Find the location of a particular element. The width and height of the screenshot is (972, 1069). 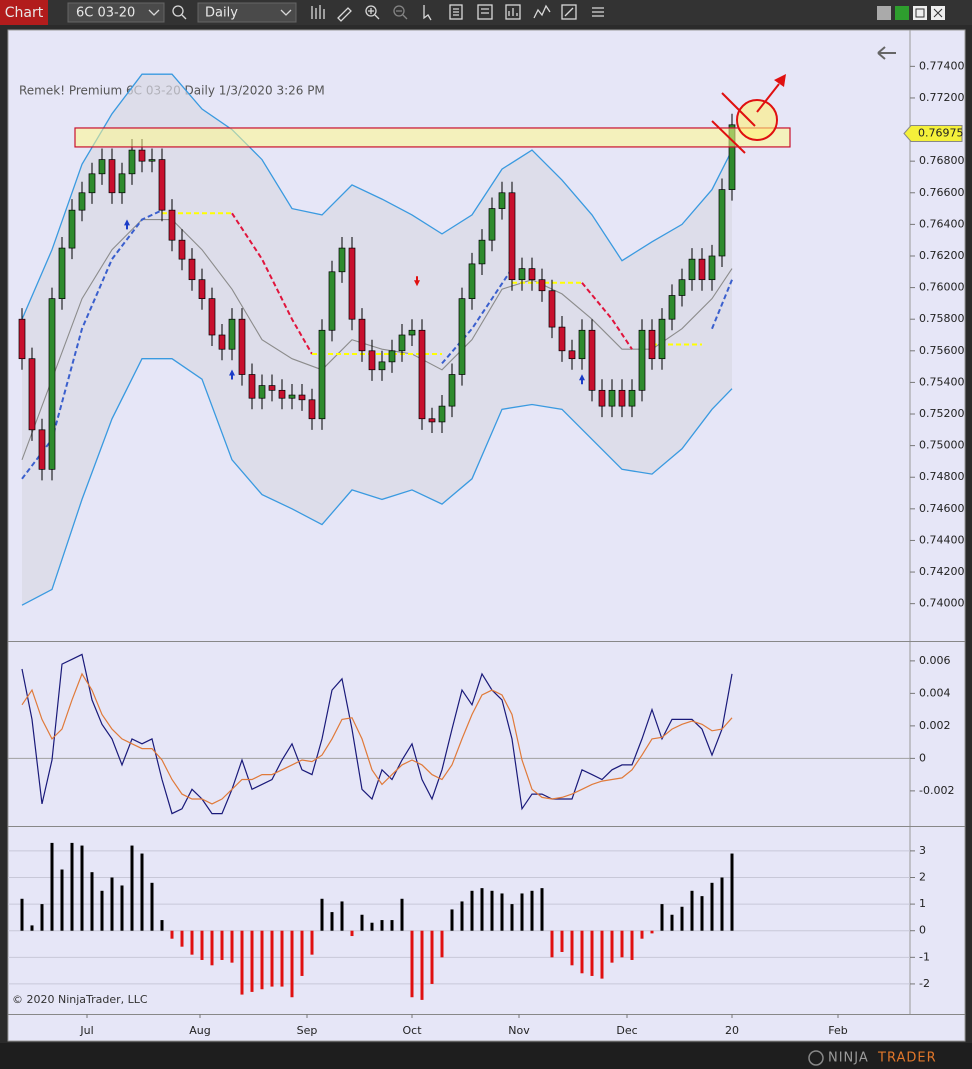

y-tick-label: 0.74800 is located at coordinates (942, 476).